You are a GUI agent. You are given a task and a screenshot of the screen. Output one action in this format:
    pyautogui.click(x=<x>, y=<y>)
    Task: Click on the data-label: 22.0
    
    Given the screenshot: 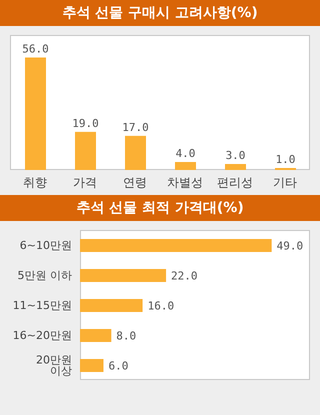 What is the action you would take?
    pyautogui.click(x=184, y=275)
    